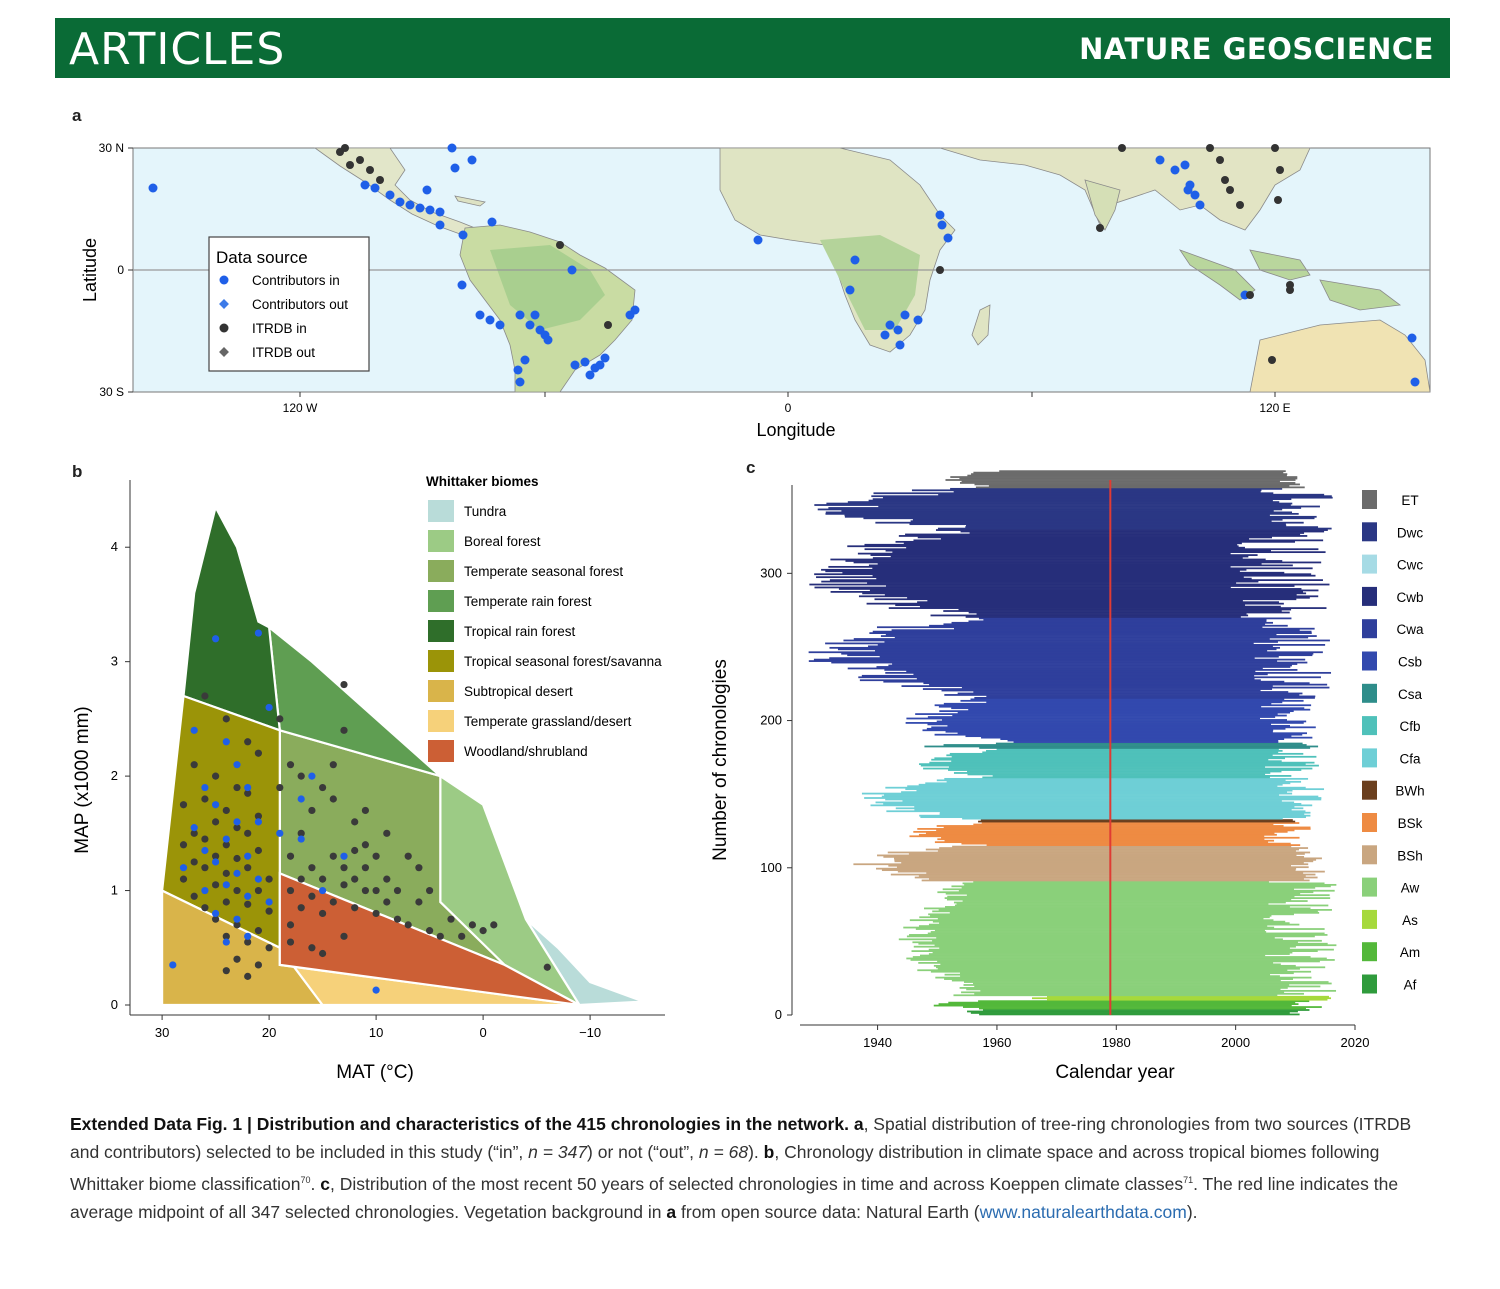 This screenshot has height=1289, width=1500. Describe the element at coordinates (751, 467) in the screenshot. I see `panel-label-c: c` at that location.